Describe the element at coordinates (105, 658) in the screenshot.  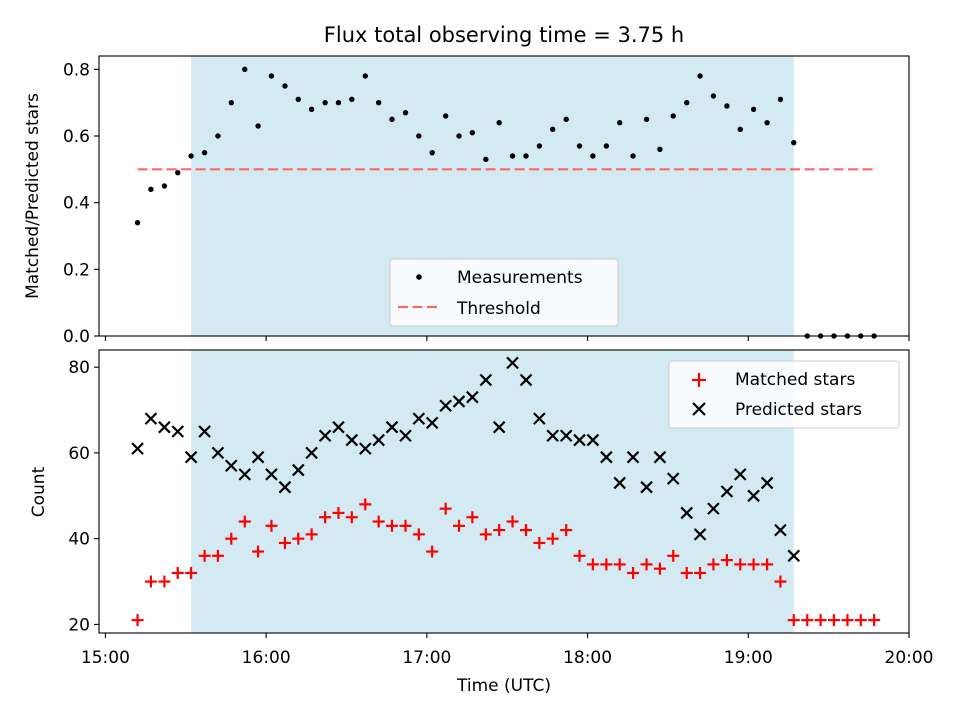
I see `x-tick-label: 15:00` at that location.